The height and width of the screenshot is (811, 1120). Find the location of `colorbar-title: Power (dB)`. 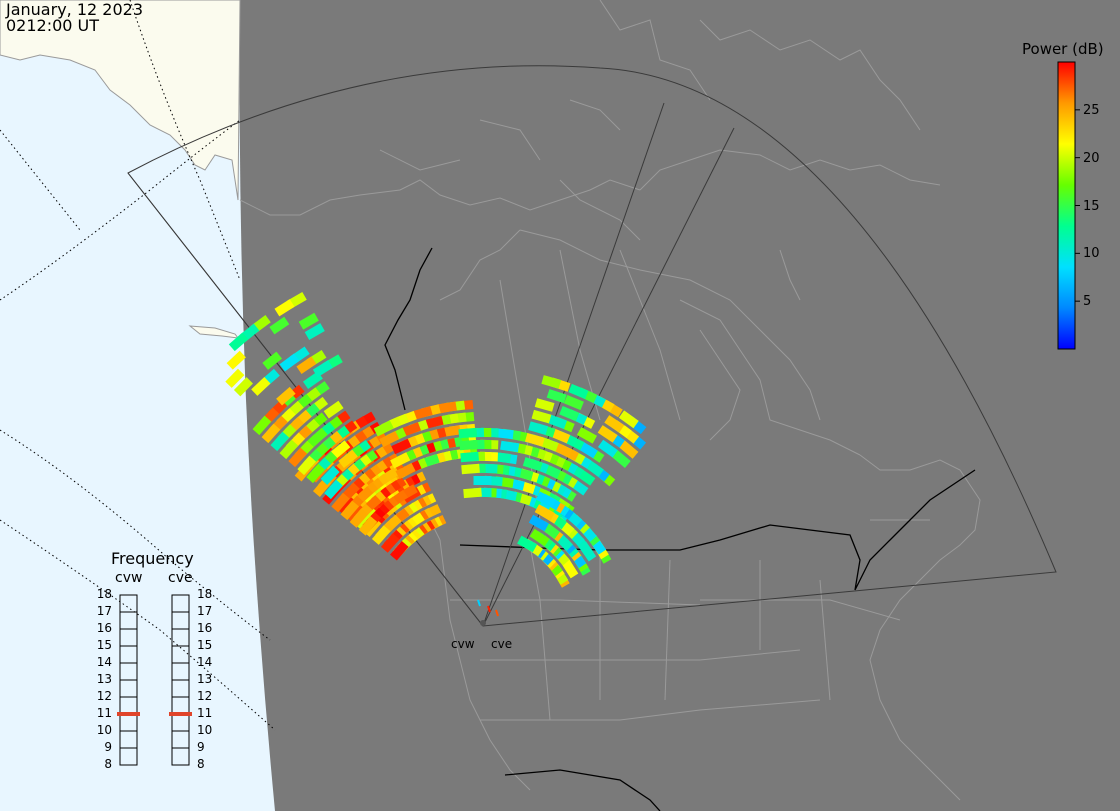

colorbar-title: Power (dB) is located at coordinates (1063, 49).